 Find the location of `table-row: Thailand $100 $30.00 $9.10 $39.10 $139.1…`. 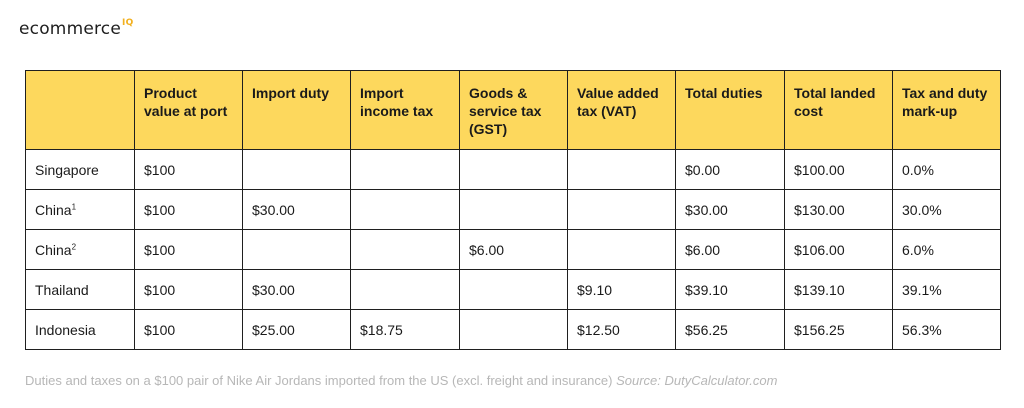

table-row: Thailand $100 $30.00 $9.10 $39.10 $139.1… is located at coordinates (513, 289).